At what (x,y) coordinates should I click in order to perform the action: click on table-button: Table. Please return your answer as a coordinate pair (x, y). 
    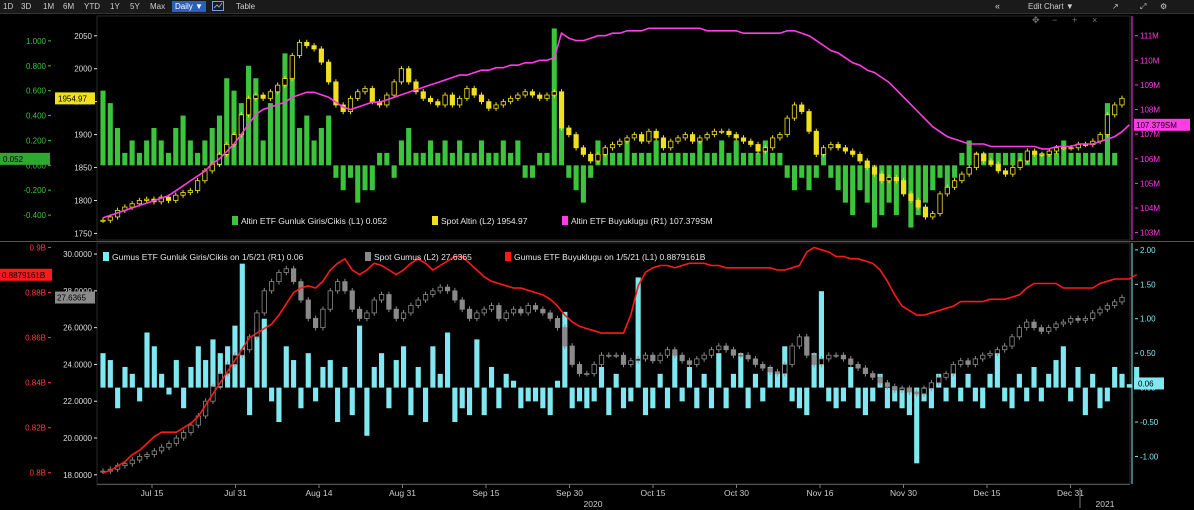
    Looking at the image, I should click on (246, 6).